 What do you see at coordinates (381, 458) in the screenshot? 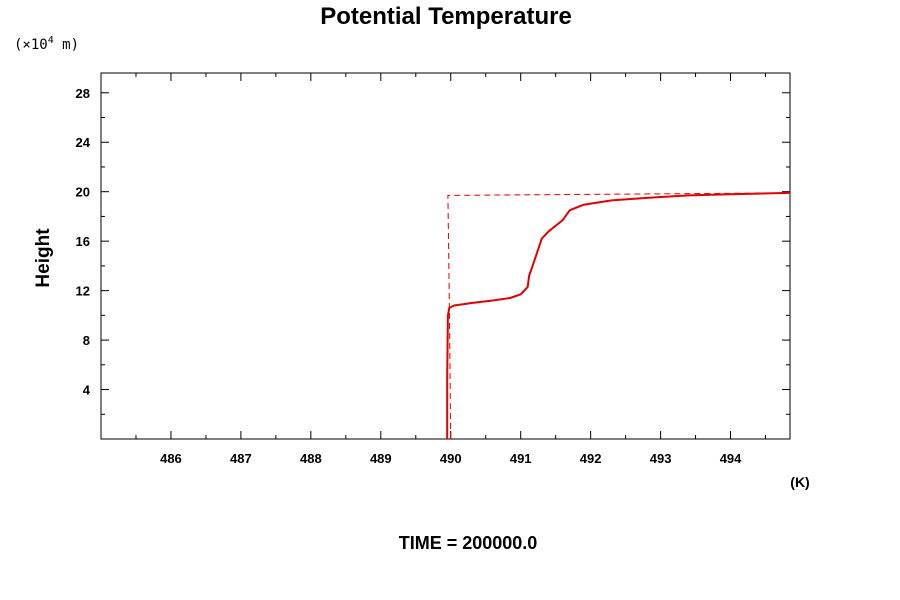
I see `x-tick-label: 489` at bounding box center [381, 458].